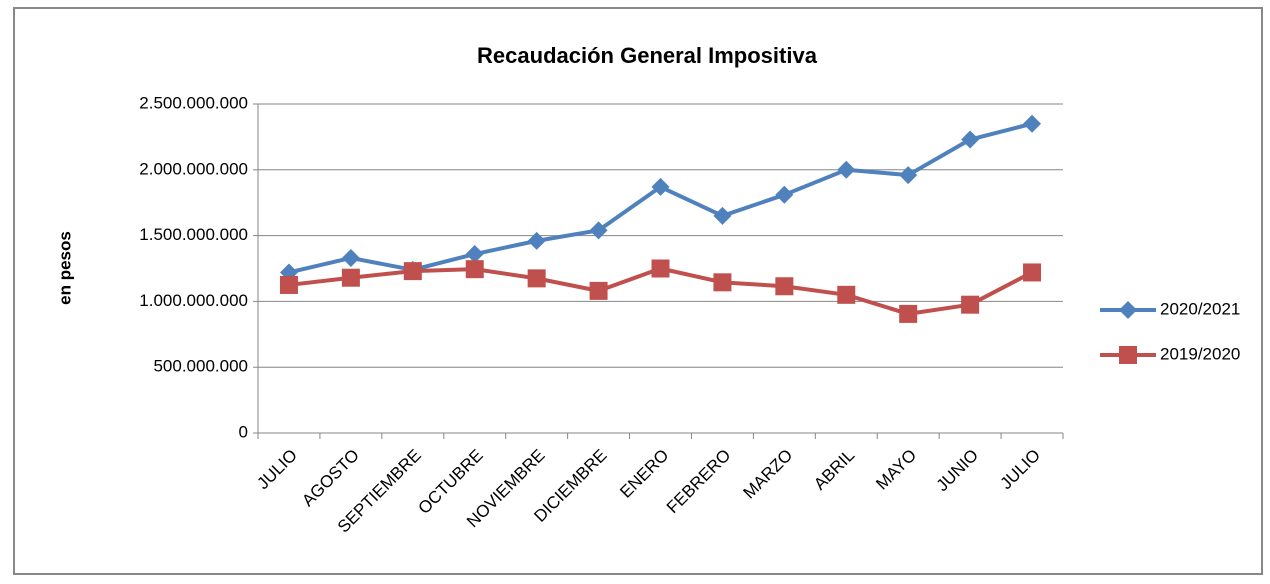 This screenshot has height=584, width=1270. Describe the element at coordinates (64, 268) in the screenshot. I see `y-axis-label: en pesos` at that location.